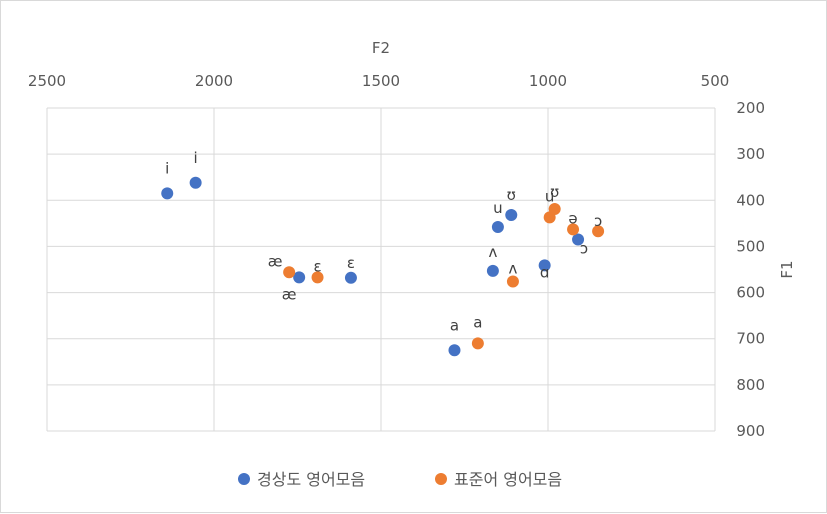 This screenshot has width=827, height=514. Describe the element at coordinates (572, 218) in the screenshot. I see `data-label: ə` at that location.